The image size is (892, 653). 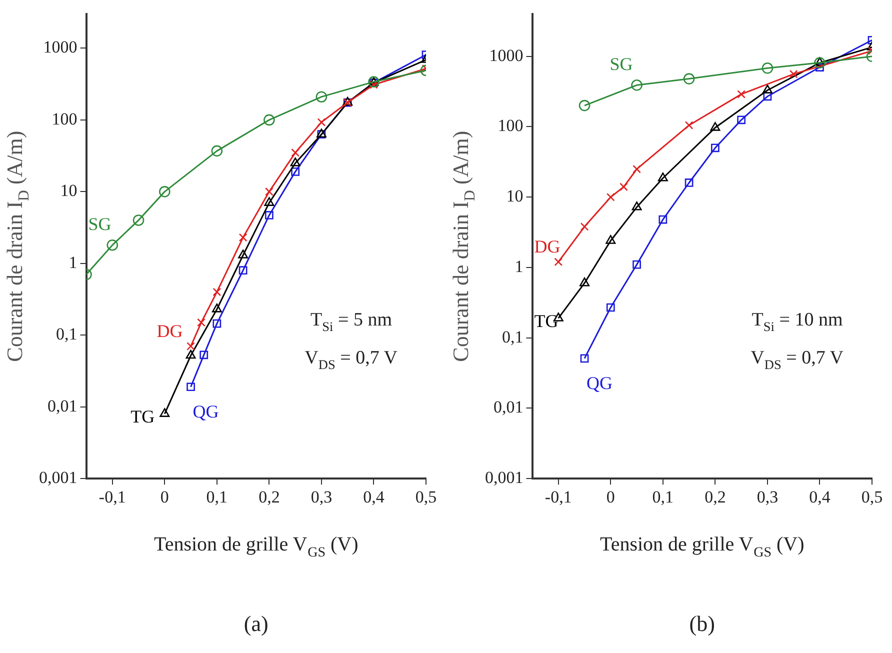 What do you see at coordinates (702, 623) in the screenshot?
I see `text: (b)` at bounding box center [702, 623].